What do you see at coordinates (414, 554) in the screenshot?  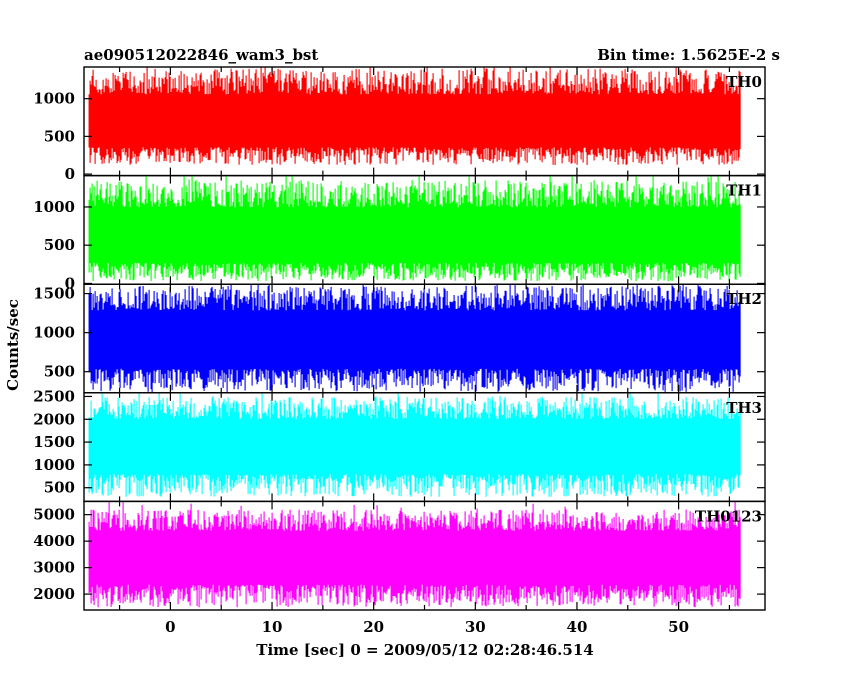 I see `series-th0123-line` at bounding box center [414, 554].